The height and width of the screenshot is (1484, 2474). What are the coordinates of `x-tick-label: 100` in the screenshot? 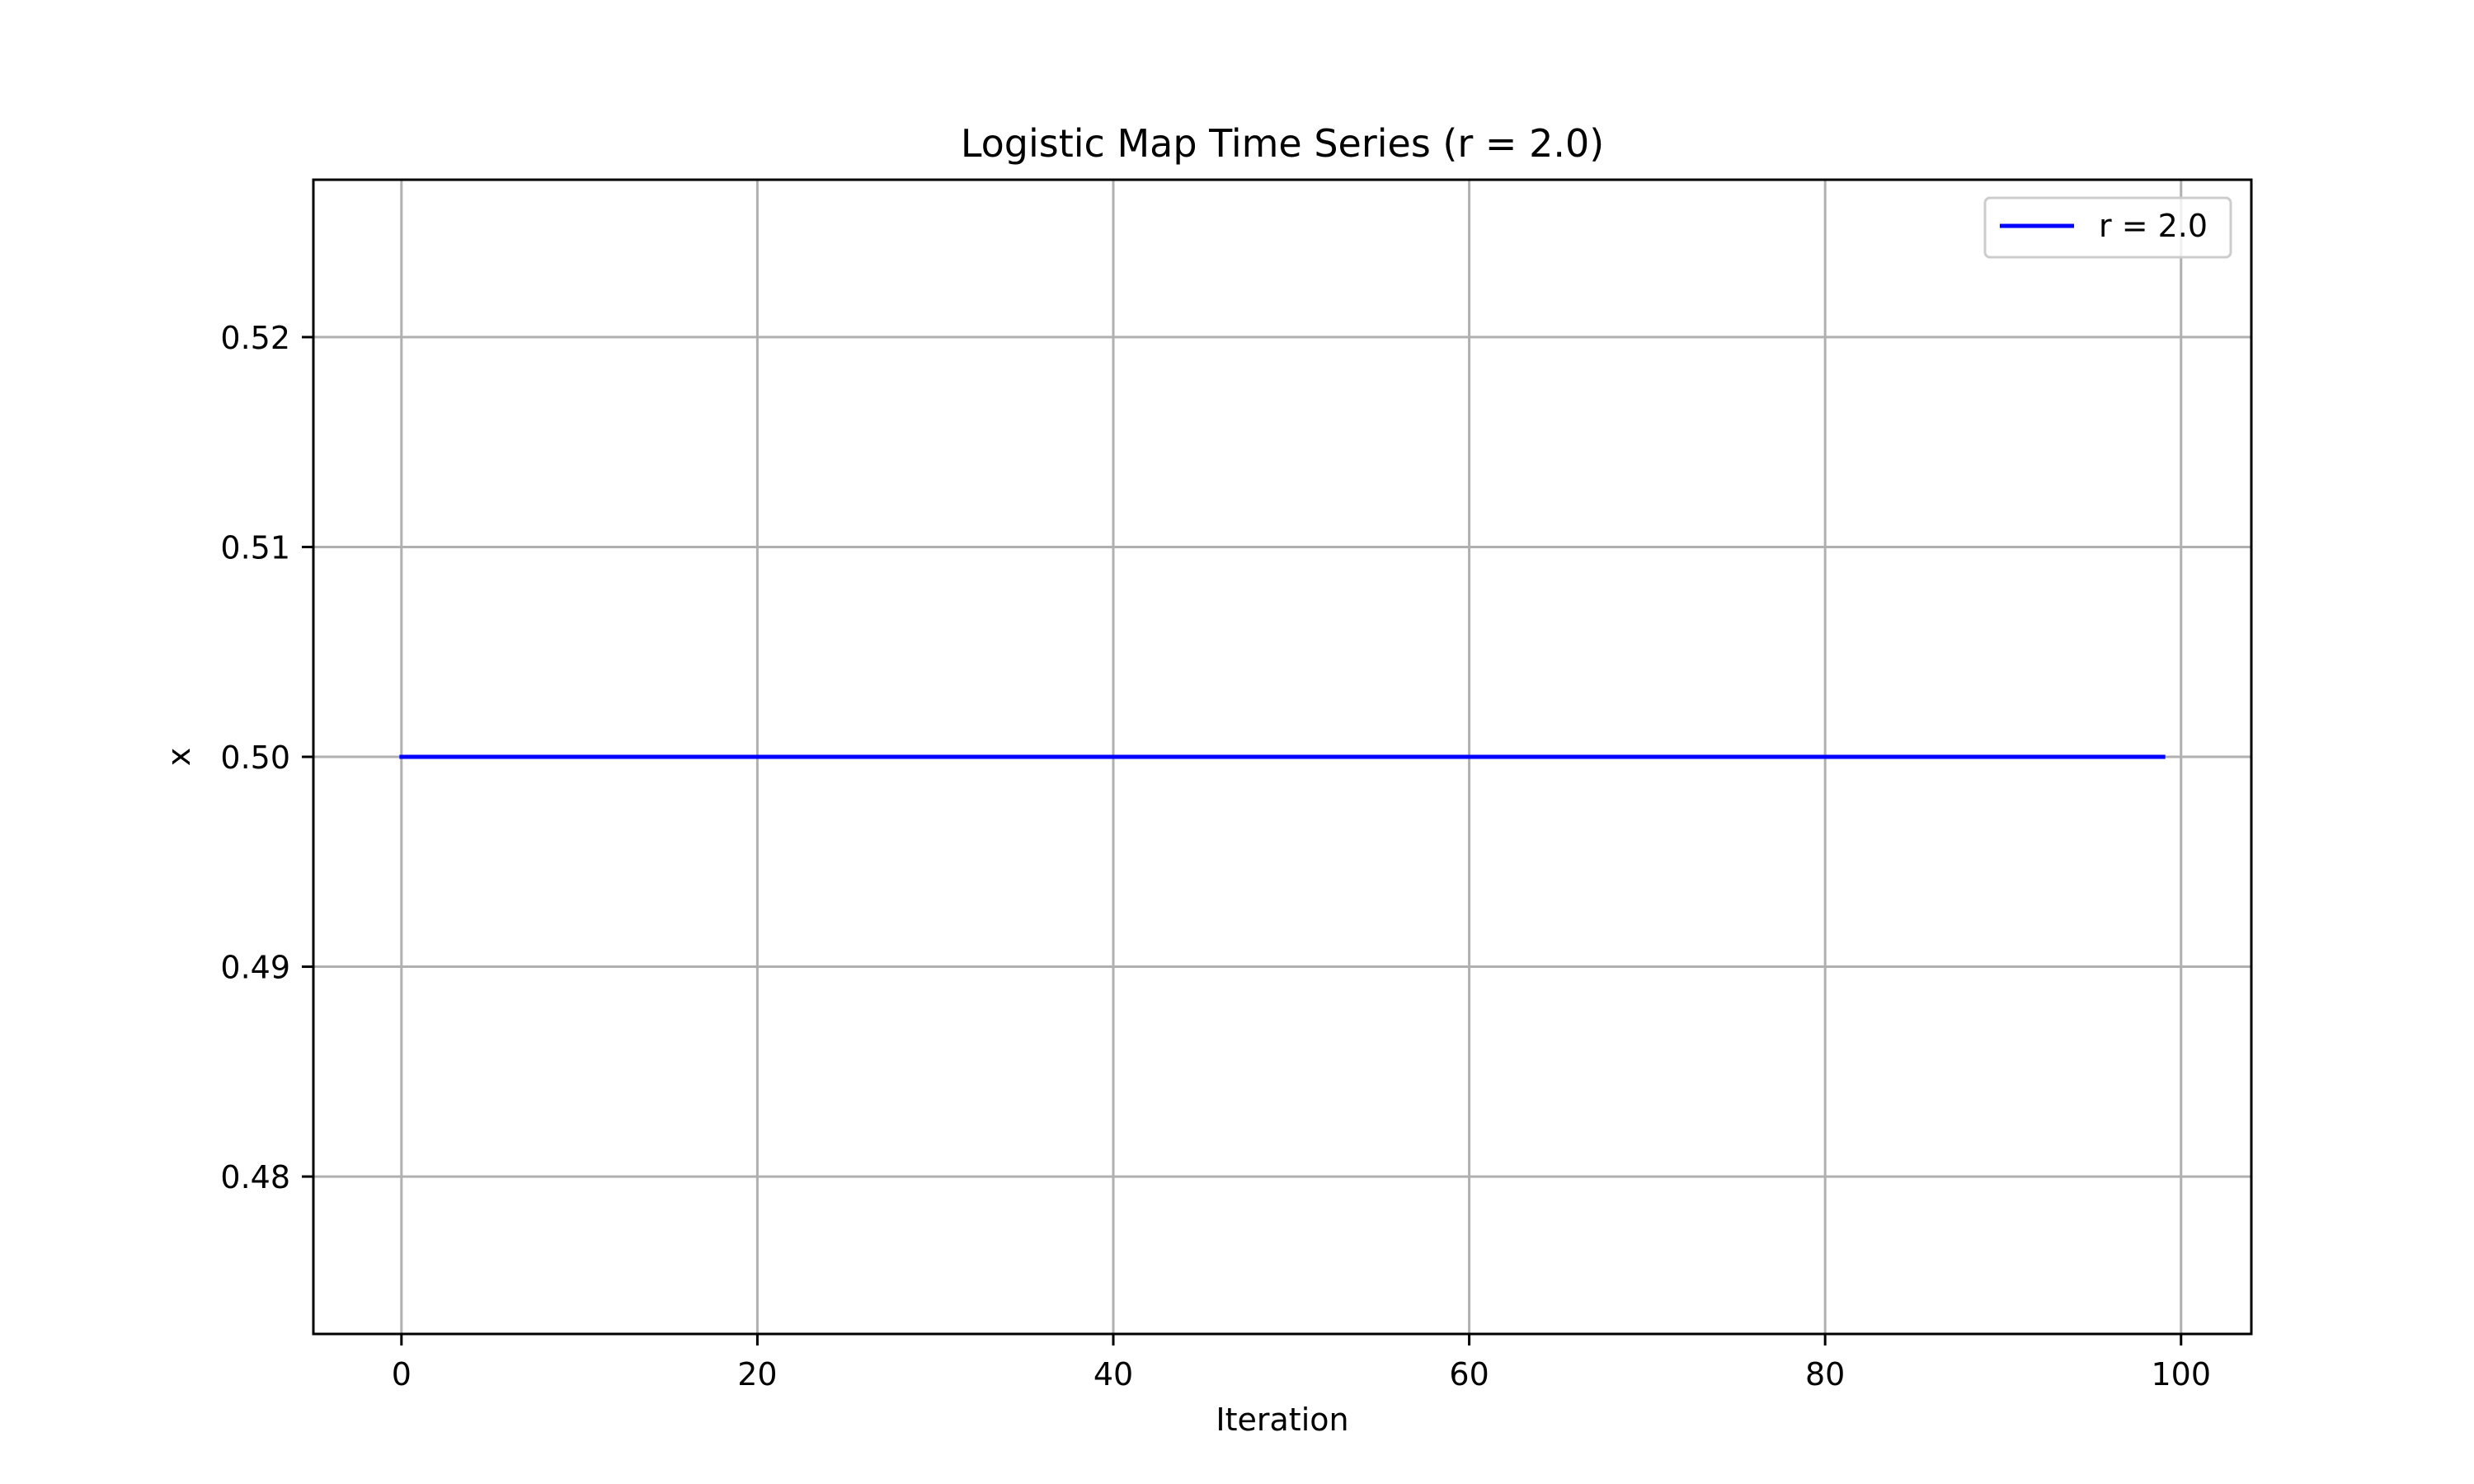 It's located at (2181, 1374).